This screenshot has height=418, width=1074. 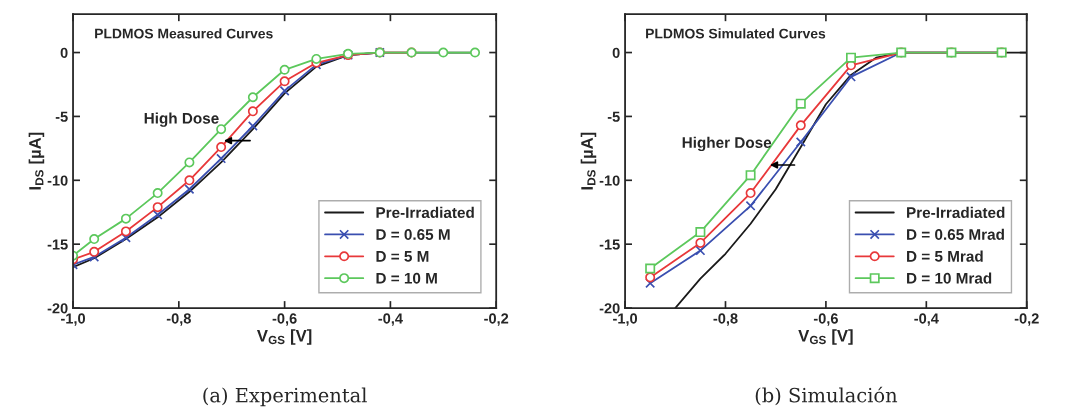 What do you see at coordinates (406, 278) in the screenshot?
I see `legend-label: D = 10 M` at bounding box center [406, 278].